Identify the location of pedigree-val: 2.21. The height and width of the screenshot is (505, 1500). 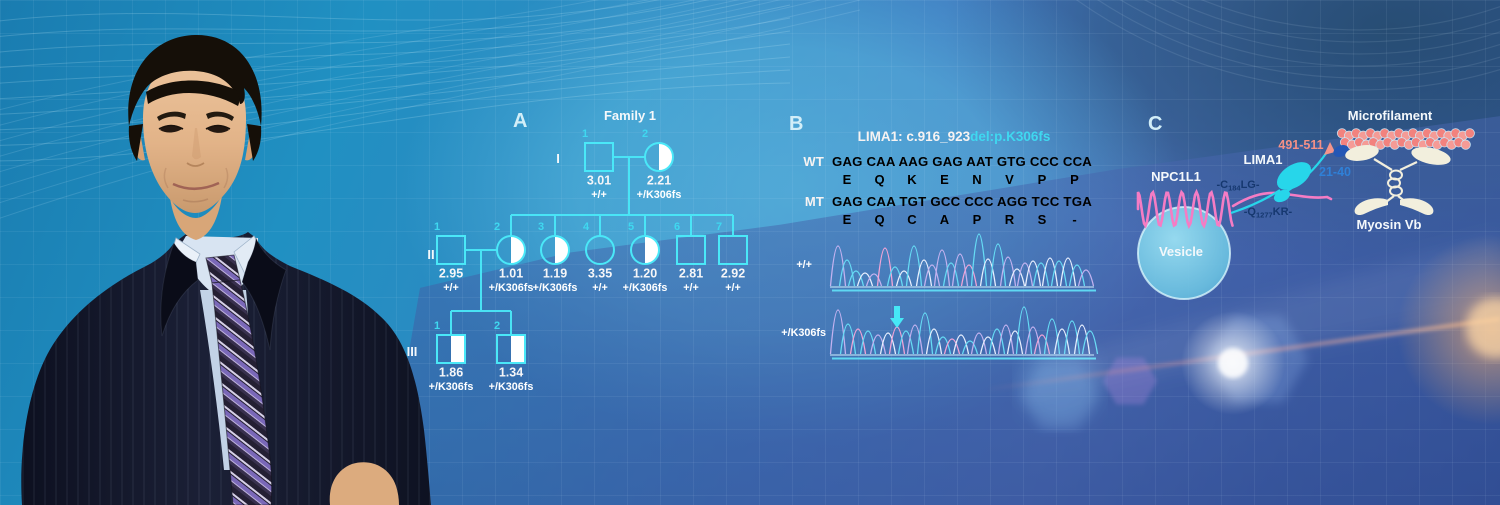
(659, 181).